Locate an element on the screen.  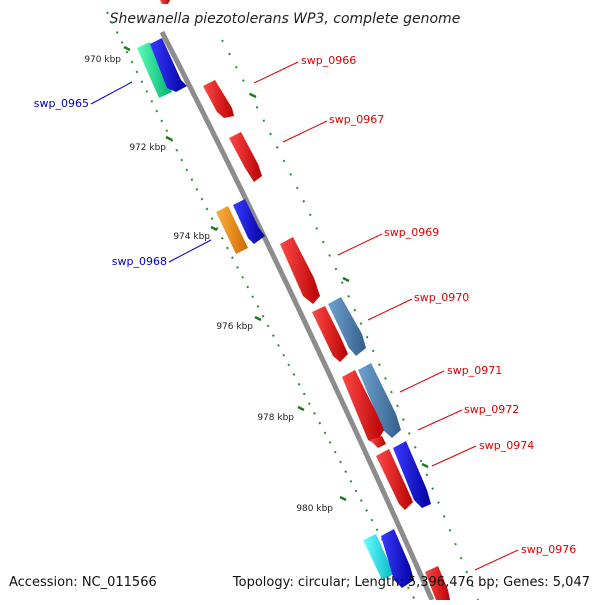
gene-swp-0965-block is located at coordinates (154, 70).